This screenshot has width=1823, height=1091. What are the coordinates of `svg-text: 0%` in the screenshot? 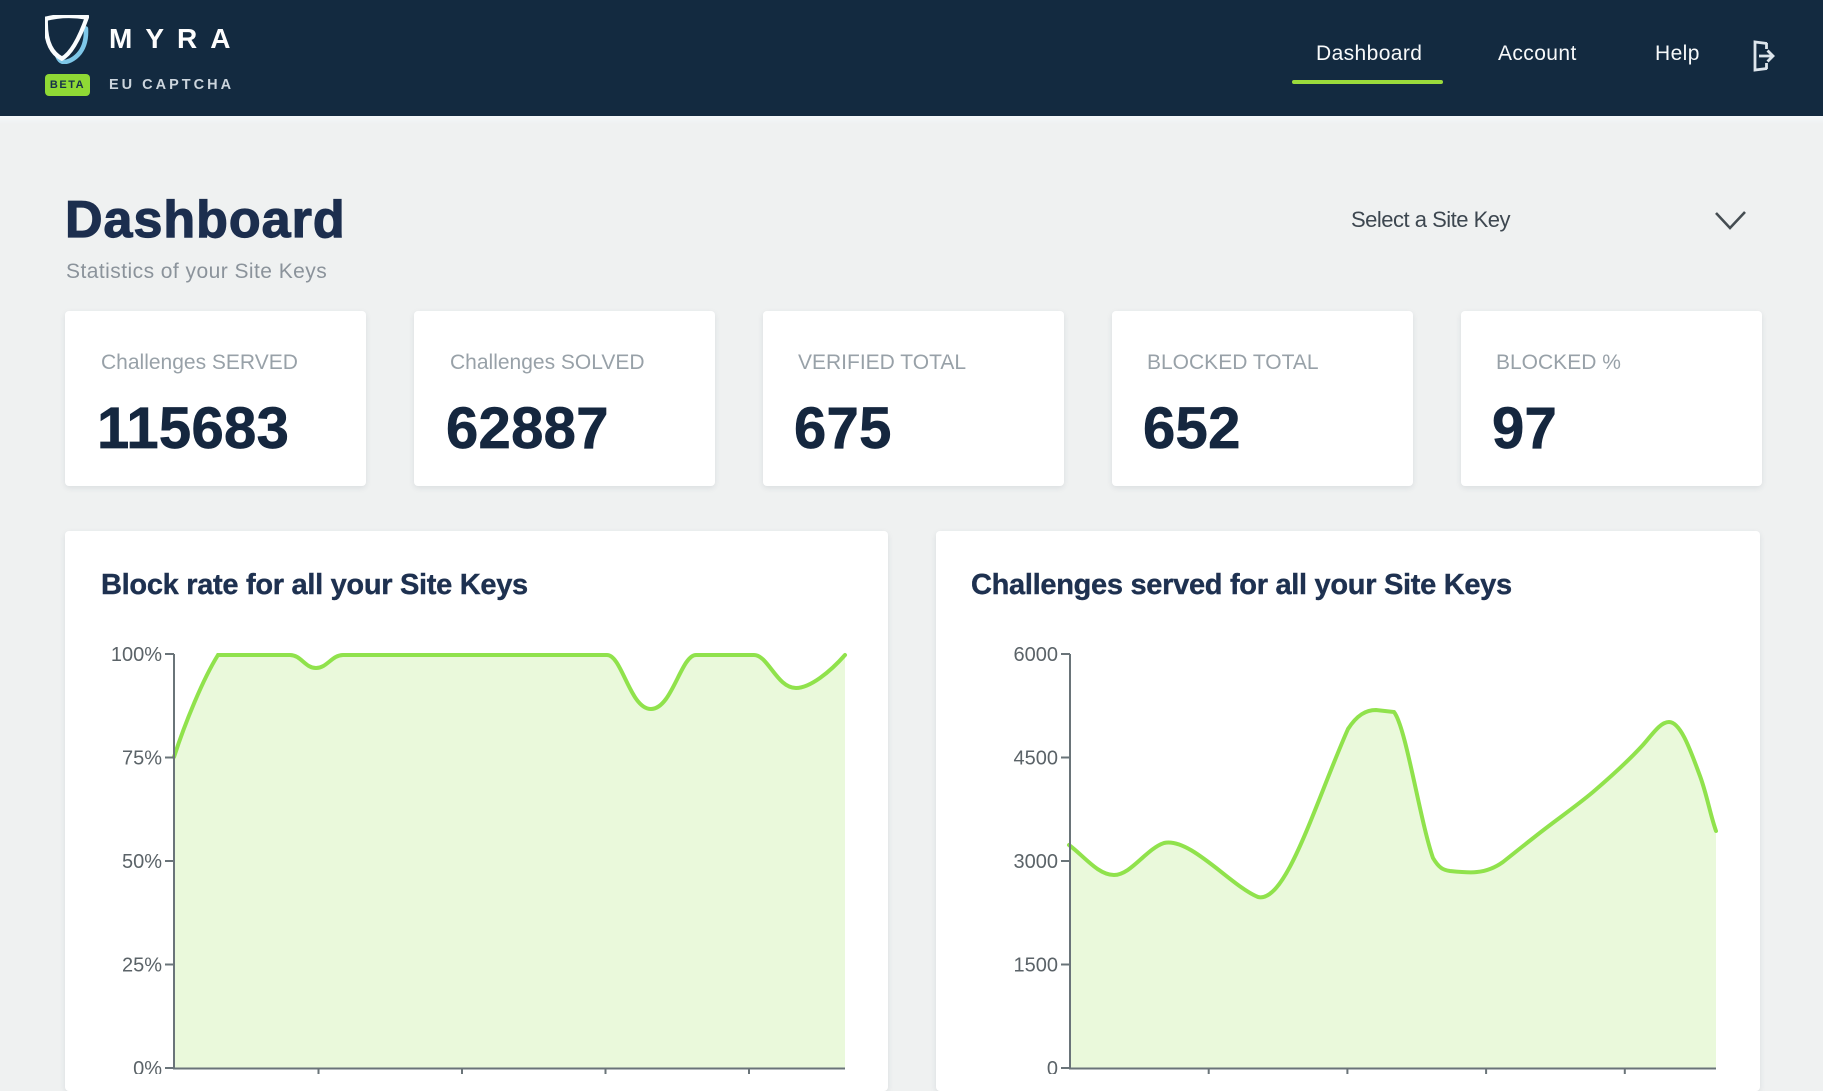 It's located at (147, 1066).